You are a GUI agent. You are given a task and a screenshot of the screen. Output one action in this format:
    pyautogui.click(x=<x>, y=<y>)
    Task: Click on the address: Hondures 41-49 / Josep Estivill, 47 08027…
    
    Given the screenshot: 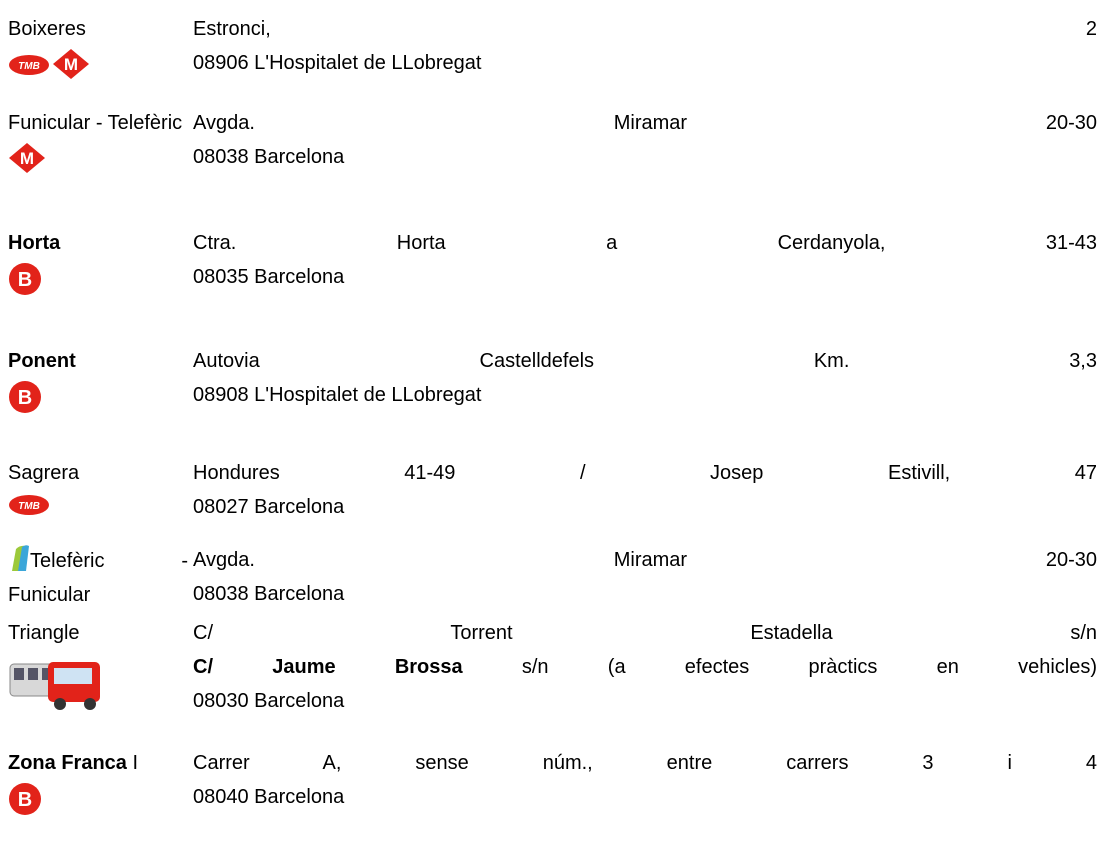 What is the action you would take?
    pyautogui.click(x=645, y=490)
    